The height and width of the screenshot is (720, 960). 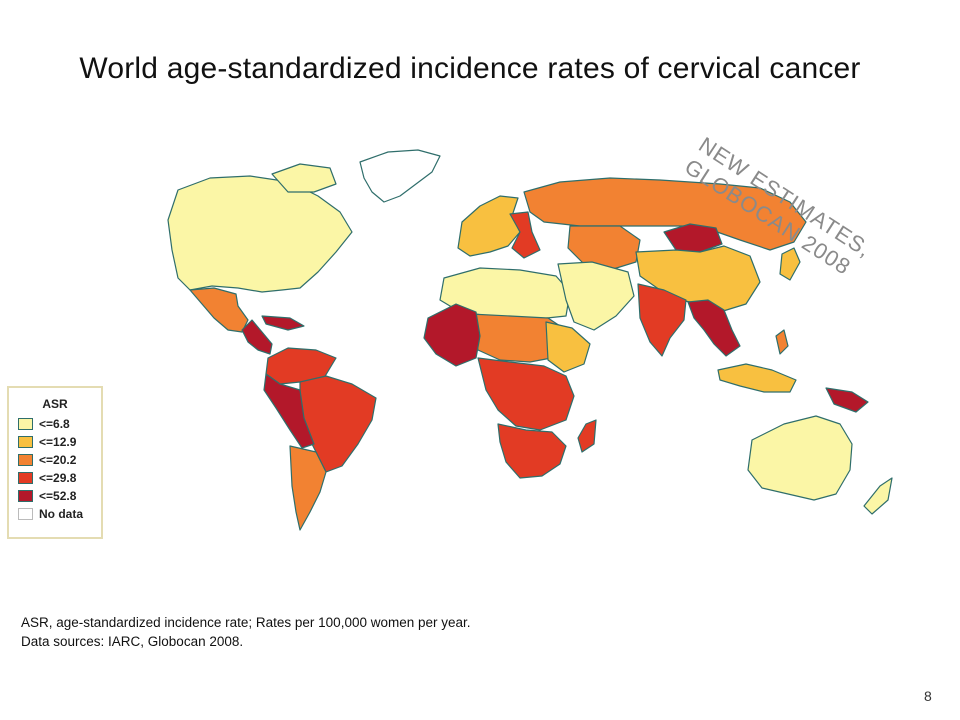 What do you see at coordinates (878, 496) in the screenshot?
I see `region-new-zealand` at bounding box center [878, 496].